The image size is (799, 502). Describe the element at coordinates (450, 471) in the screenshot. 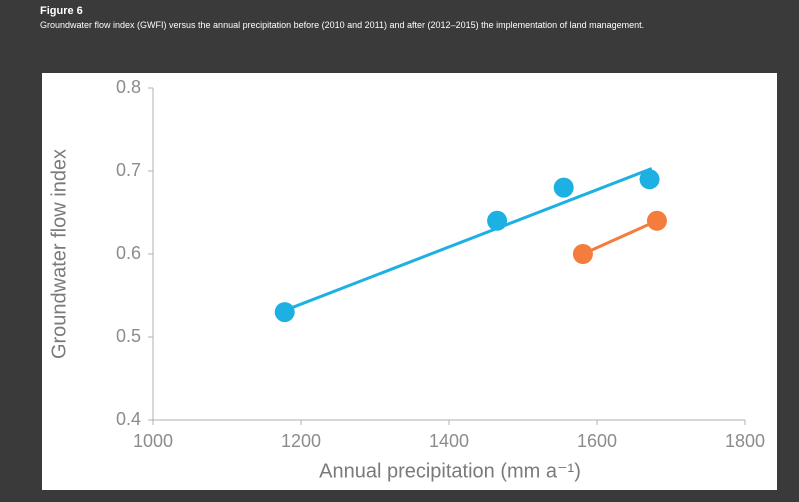

I see `x-axis-title: Annual precipitation (mm a⁻¹)` at that location.